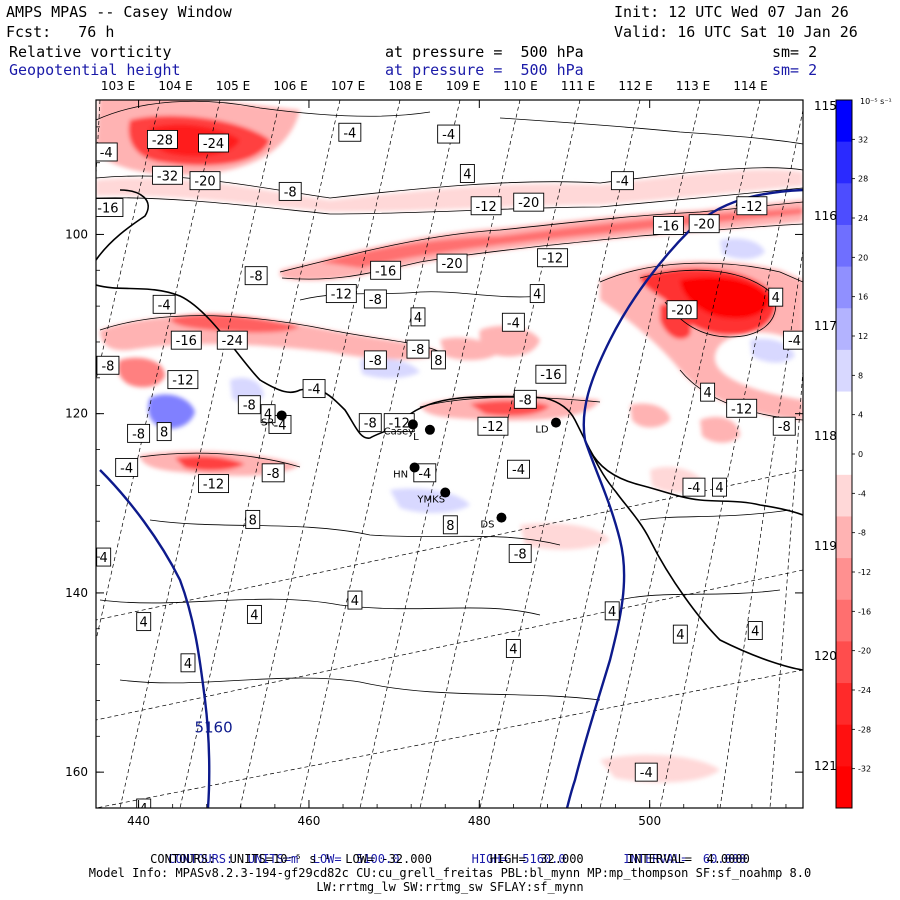 The height and width of the screenshot is (900, 900). I want to click on forecast-hour: Fcst: 76 h, so click(60, 32).